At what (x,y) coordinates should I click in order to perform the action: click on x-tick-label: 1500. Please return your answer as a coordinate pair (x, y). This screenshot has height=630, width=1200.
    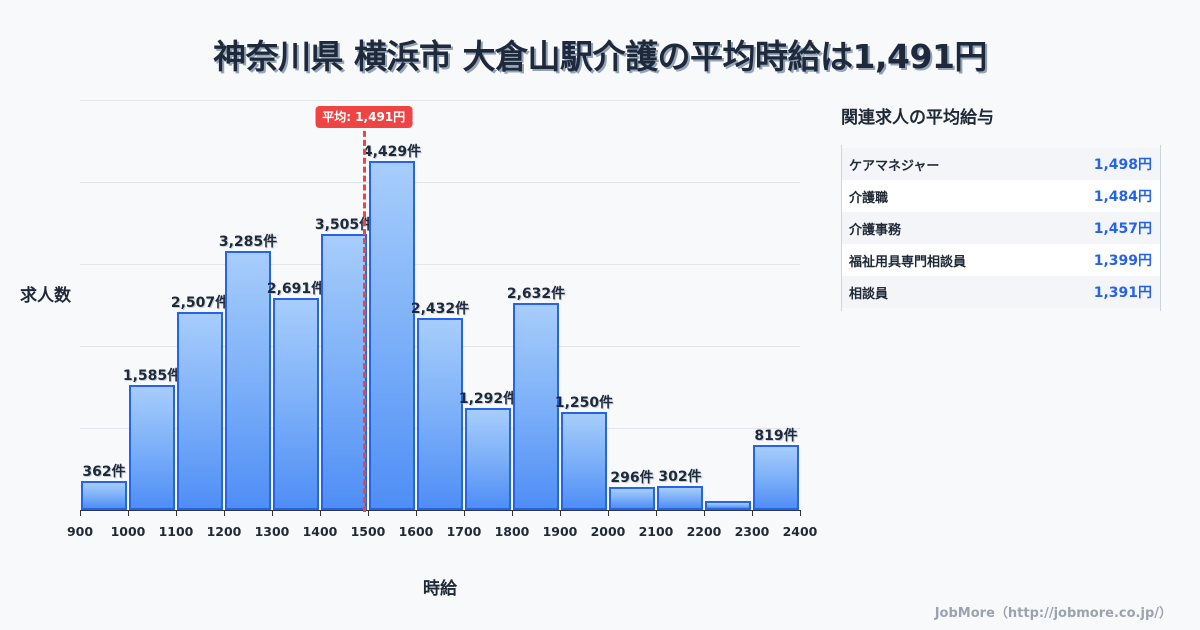
    Looking at the image, I should click on (368, 531).